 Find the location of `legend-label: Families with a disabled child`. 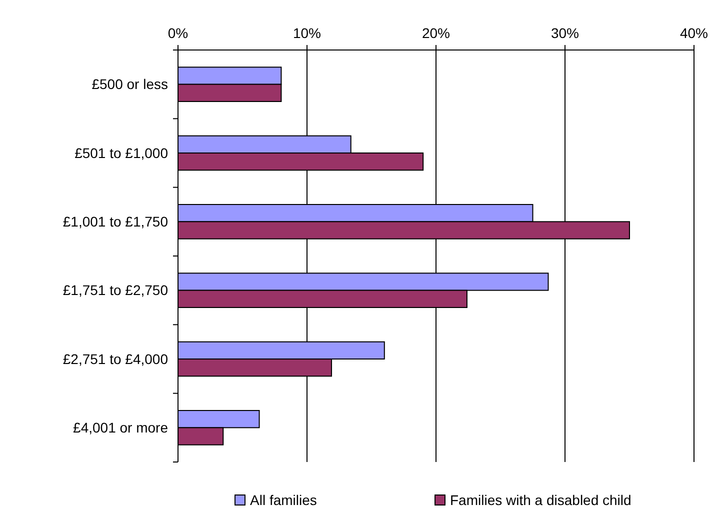

legend-label: Families with a disabled child is located at coordinates (541, 500).